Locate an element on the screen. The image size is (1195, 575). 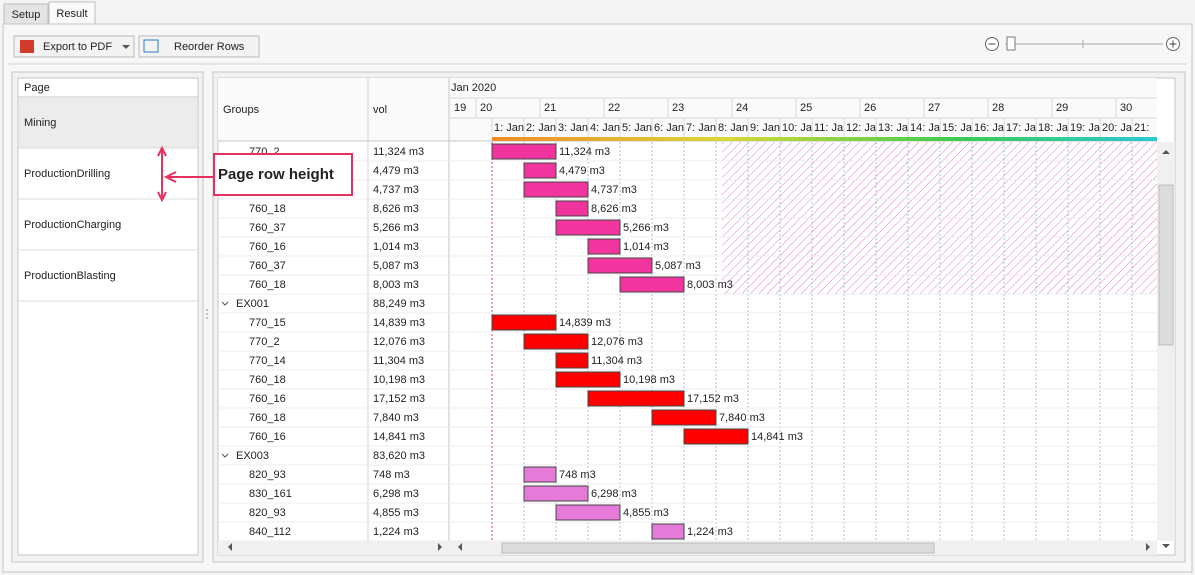
shift-label: 18: Ja is located at coordinates (1053, 128).